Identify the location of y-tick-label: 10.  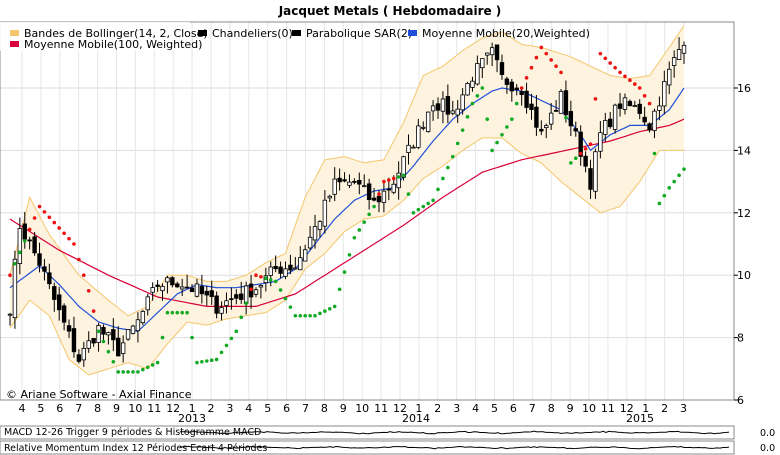
(744, 275).